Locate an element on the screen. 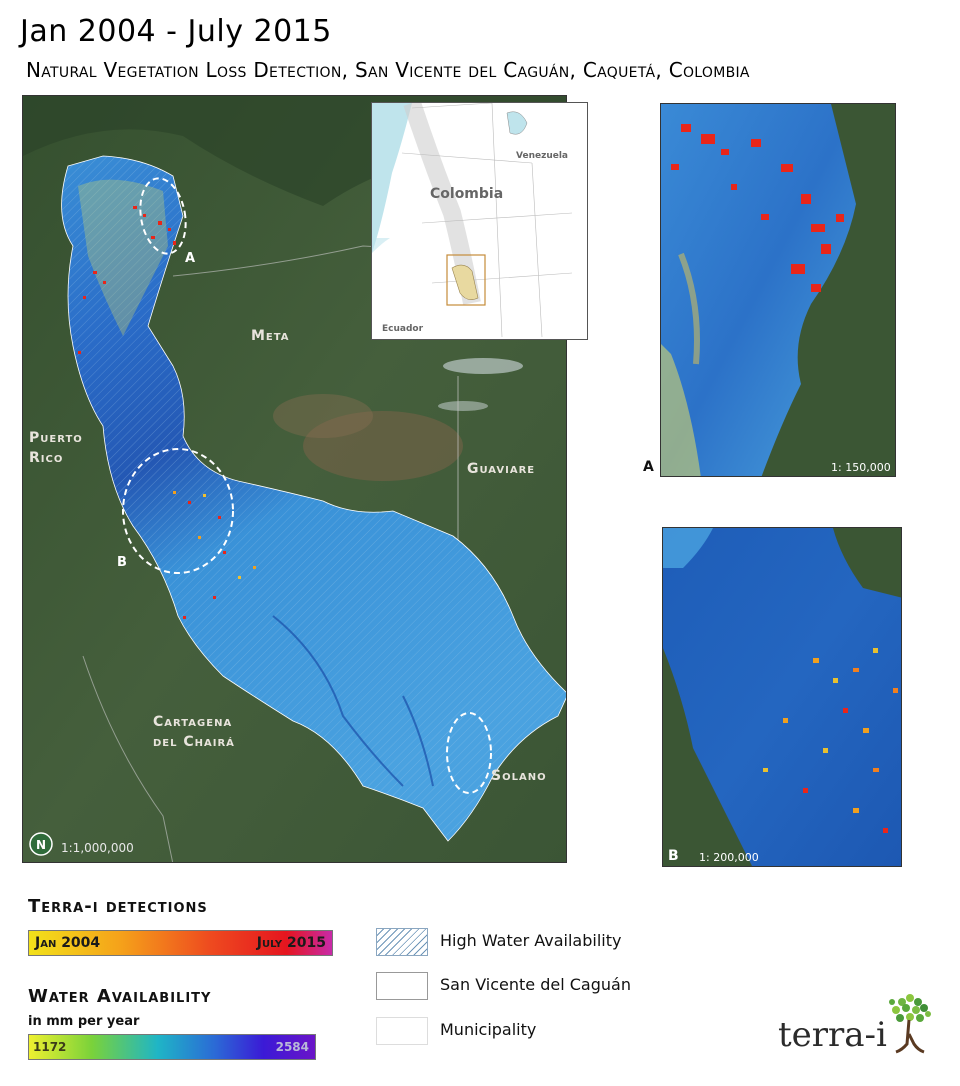 The image size is (960, 1086). detections-start-label: Jan 2004 is located at coordinates (68, 943).